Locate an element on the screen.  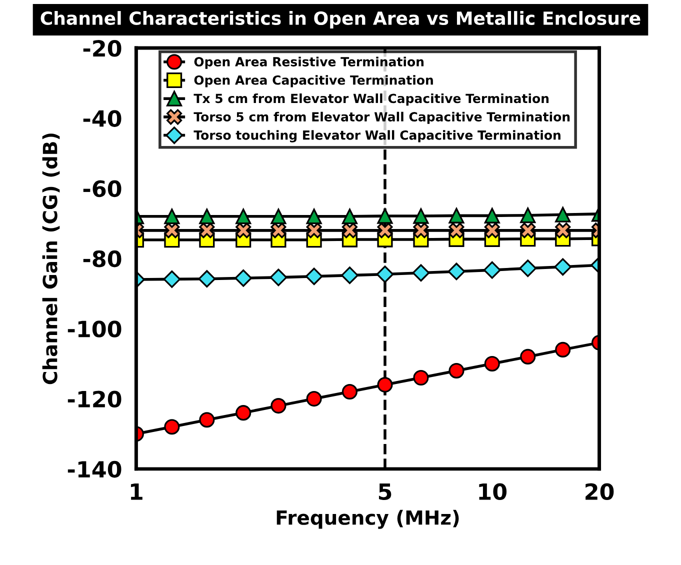
y-tick-label: -80 is located at coordinates (102, 259).